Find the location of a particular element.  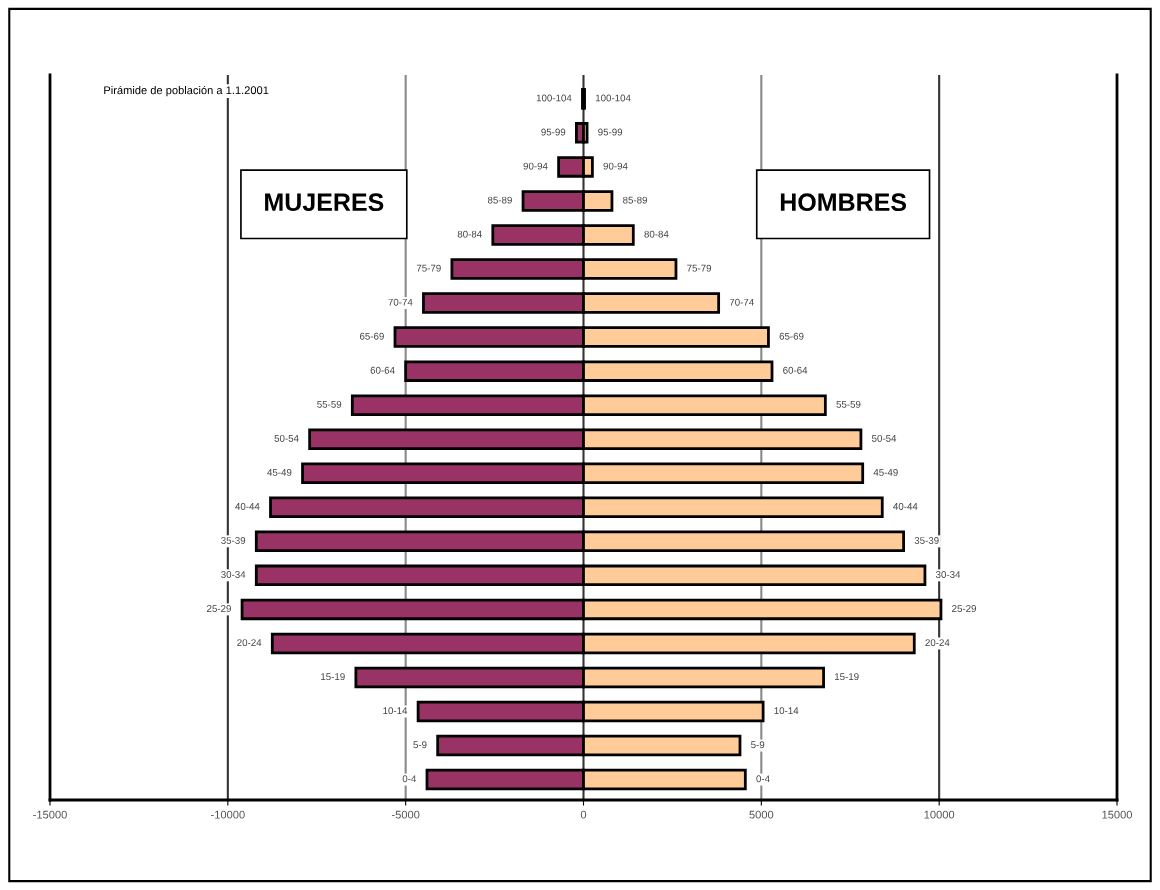

category-label: 25-29 is located at coordinates (964, 608).